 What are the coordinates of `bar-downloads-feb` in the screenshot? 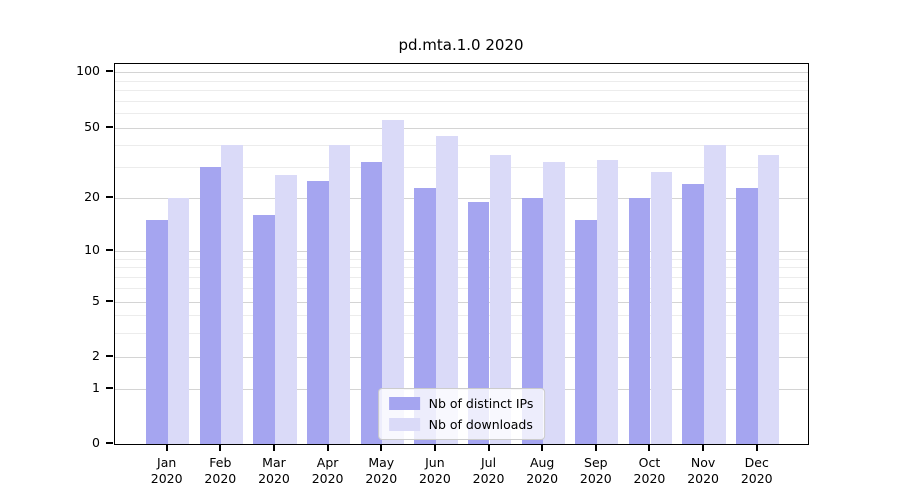 It's located at (232, 294).